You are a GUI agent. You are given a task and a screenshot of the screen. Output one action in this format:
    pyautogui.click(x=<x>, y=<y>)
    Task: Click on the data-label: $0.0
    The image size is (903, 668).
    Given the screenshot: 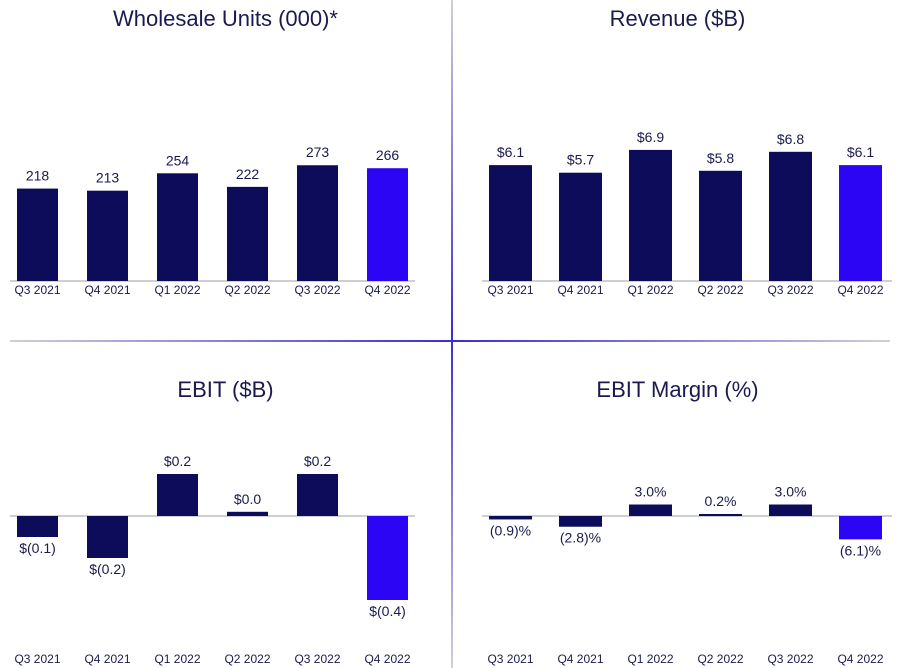 What is the action you would take?
    pyautogui.click(x=247, y=499)
    